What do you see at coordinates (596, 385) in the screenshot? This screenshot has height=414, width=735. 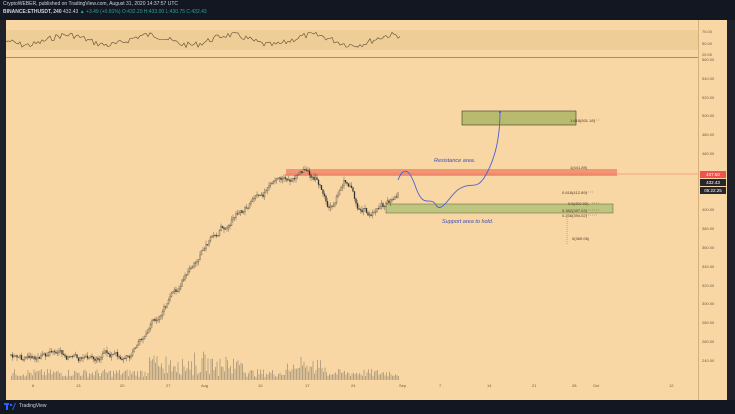 I see `time-axis-tick: Oct` at bounding box center [596, 385].